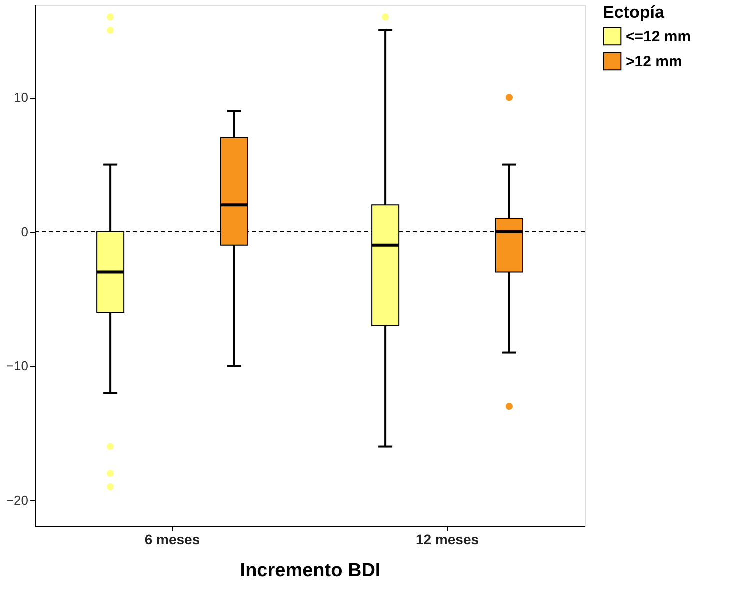  I want to click on y-tick-label: 10, so click(21, 98).